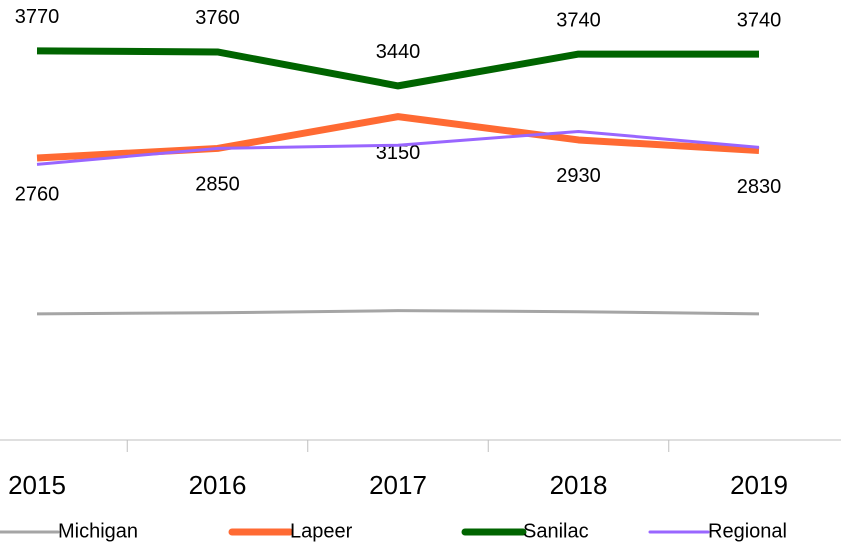 This screenshot has height=548, width=841. Describe the element at coordinates (217, 185) in the screenshot. I see `data-label: 2850` at that location.